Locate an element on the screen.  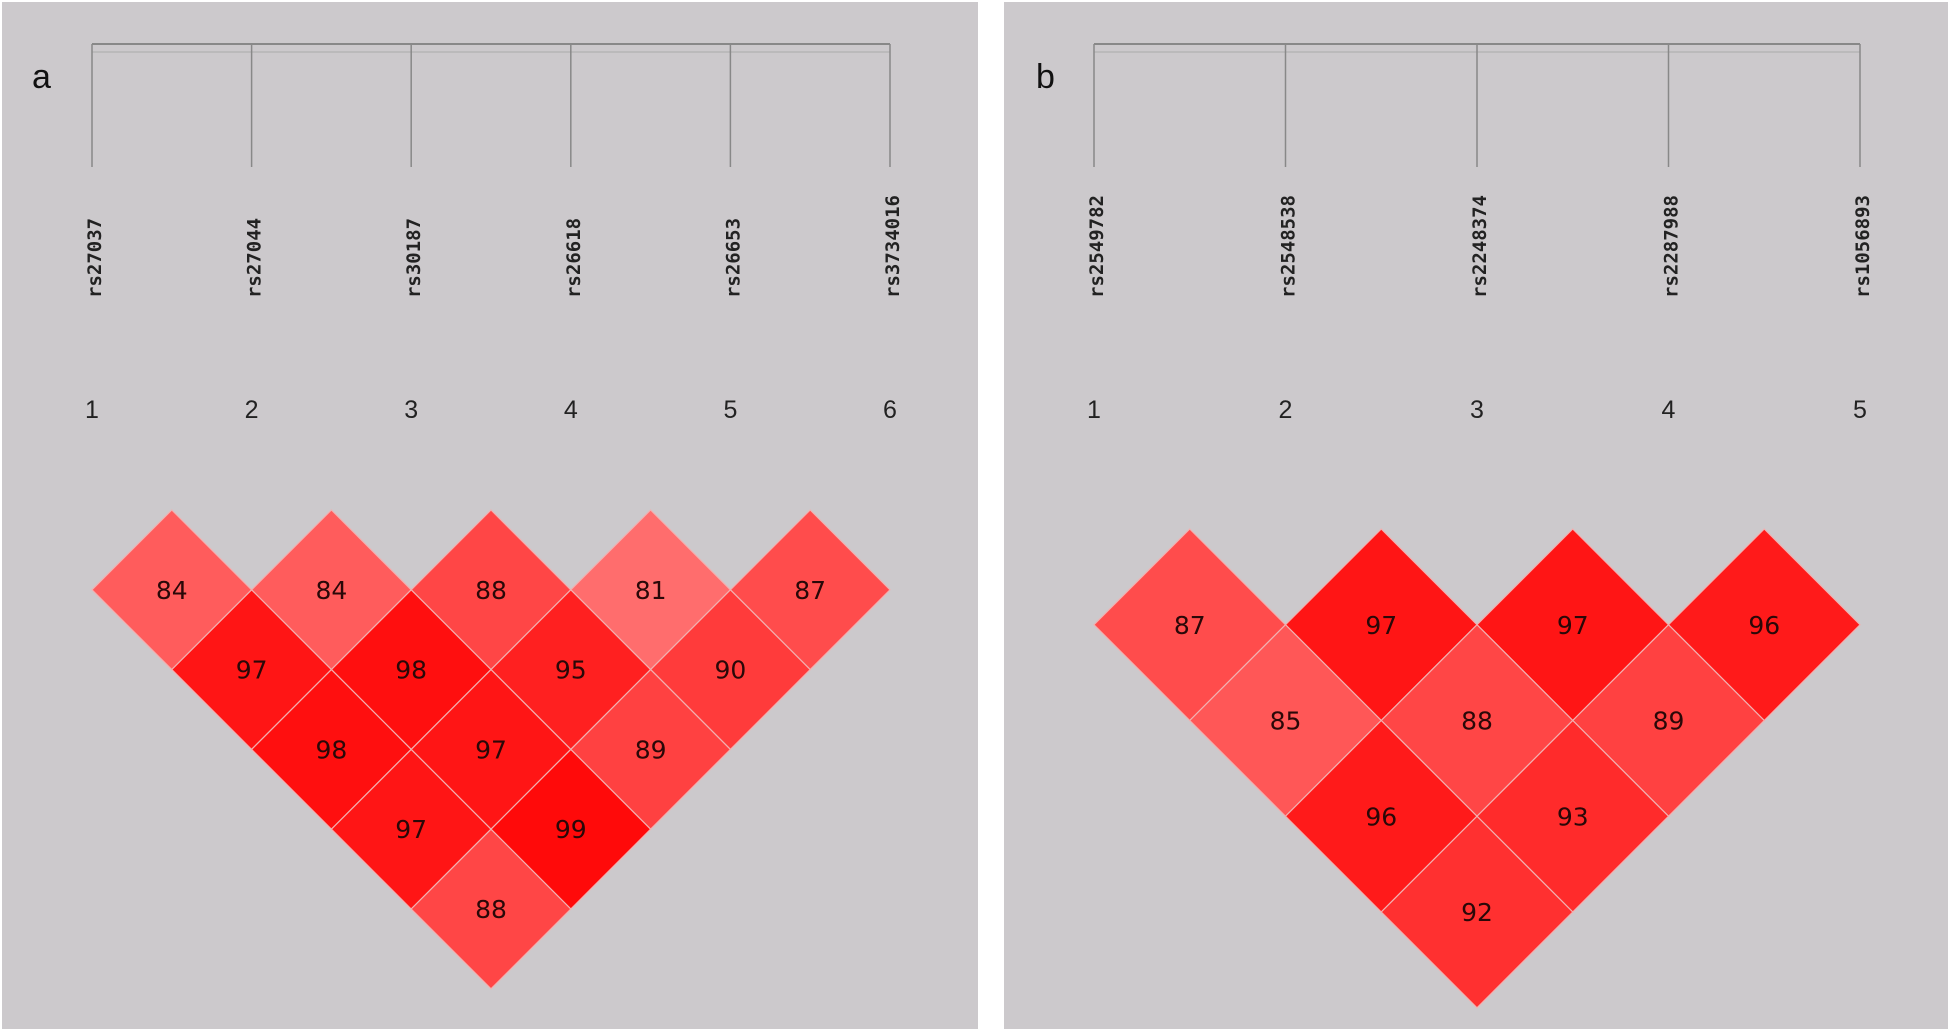
snp-name: rs2287988 is located at coordinates (1672, 246).